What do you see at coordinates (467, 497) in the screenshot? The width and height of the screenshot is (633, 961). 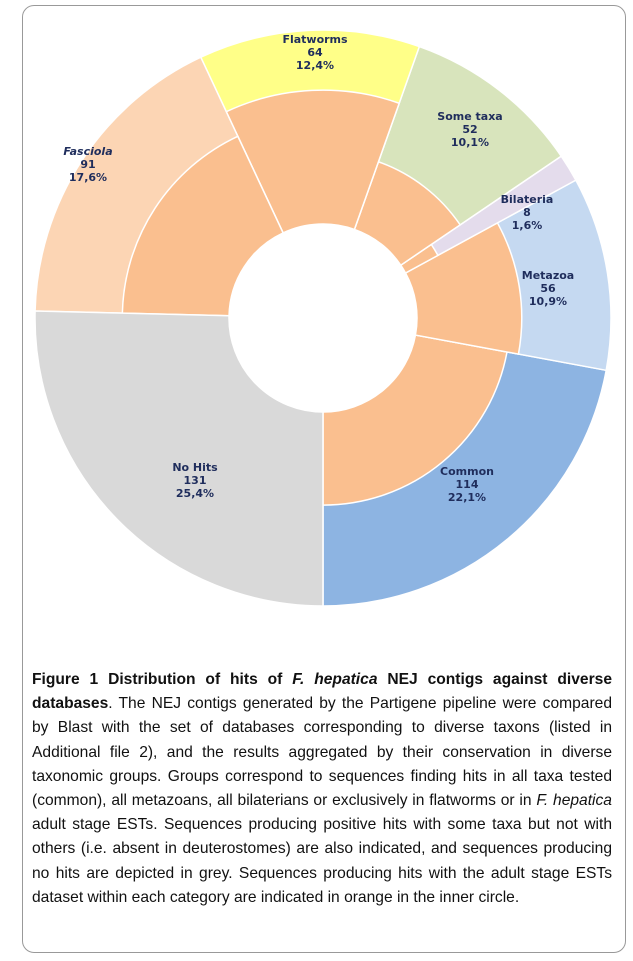 I see `percent-label: 22,1%` at bounding box center [467, 497].